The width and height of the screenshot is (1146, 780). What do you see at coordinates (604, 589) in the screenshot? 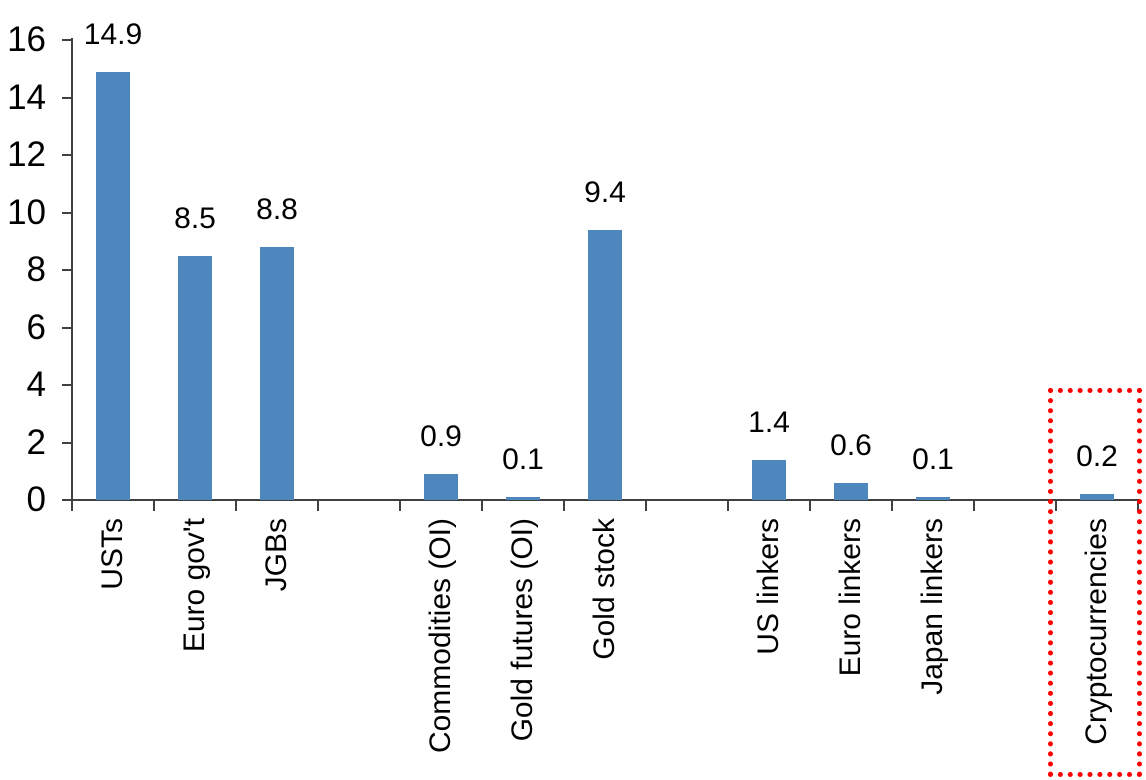
I see `x-axis-label-gold-stock: Gold stock` at bounding box center [604, 589].